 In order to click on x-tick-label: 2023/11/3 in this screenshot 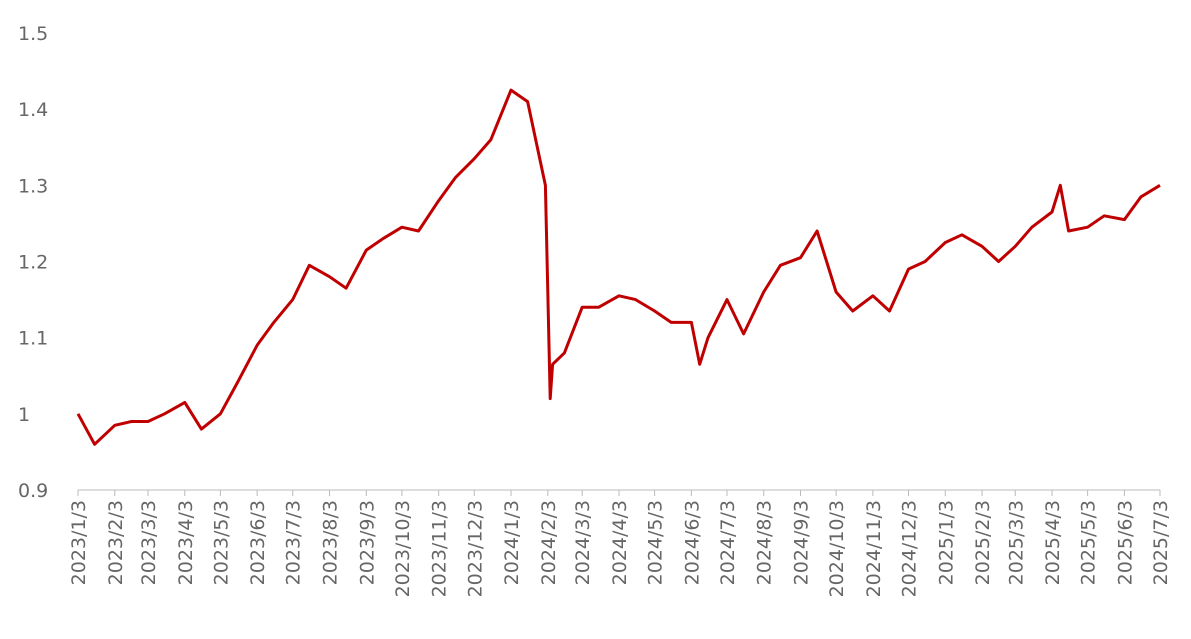, I will do `click(440, 548)`.